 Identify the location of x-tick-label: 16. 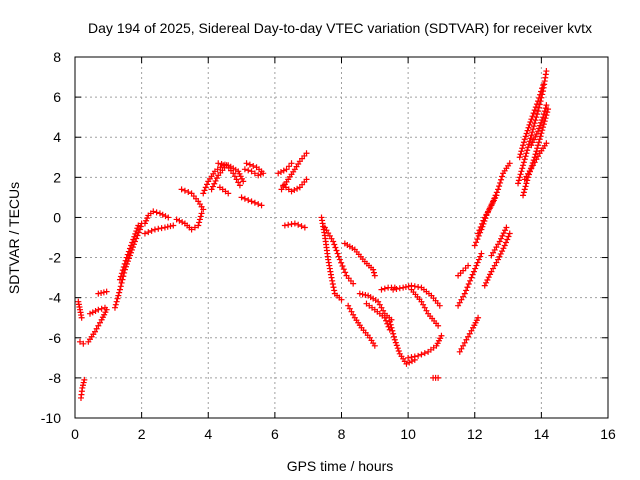
(608, 434).